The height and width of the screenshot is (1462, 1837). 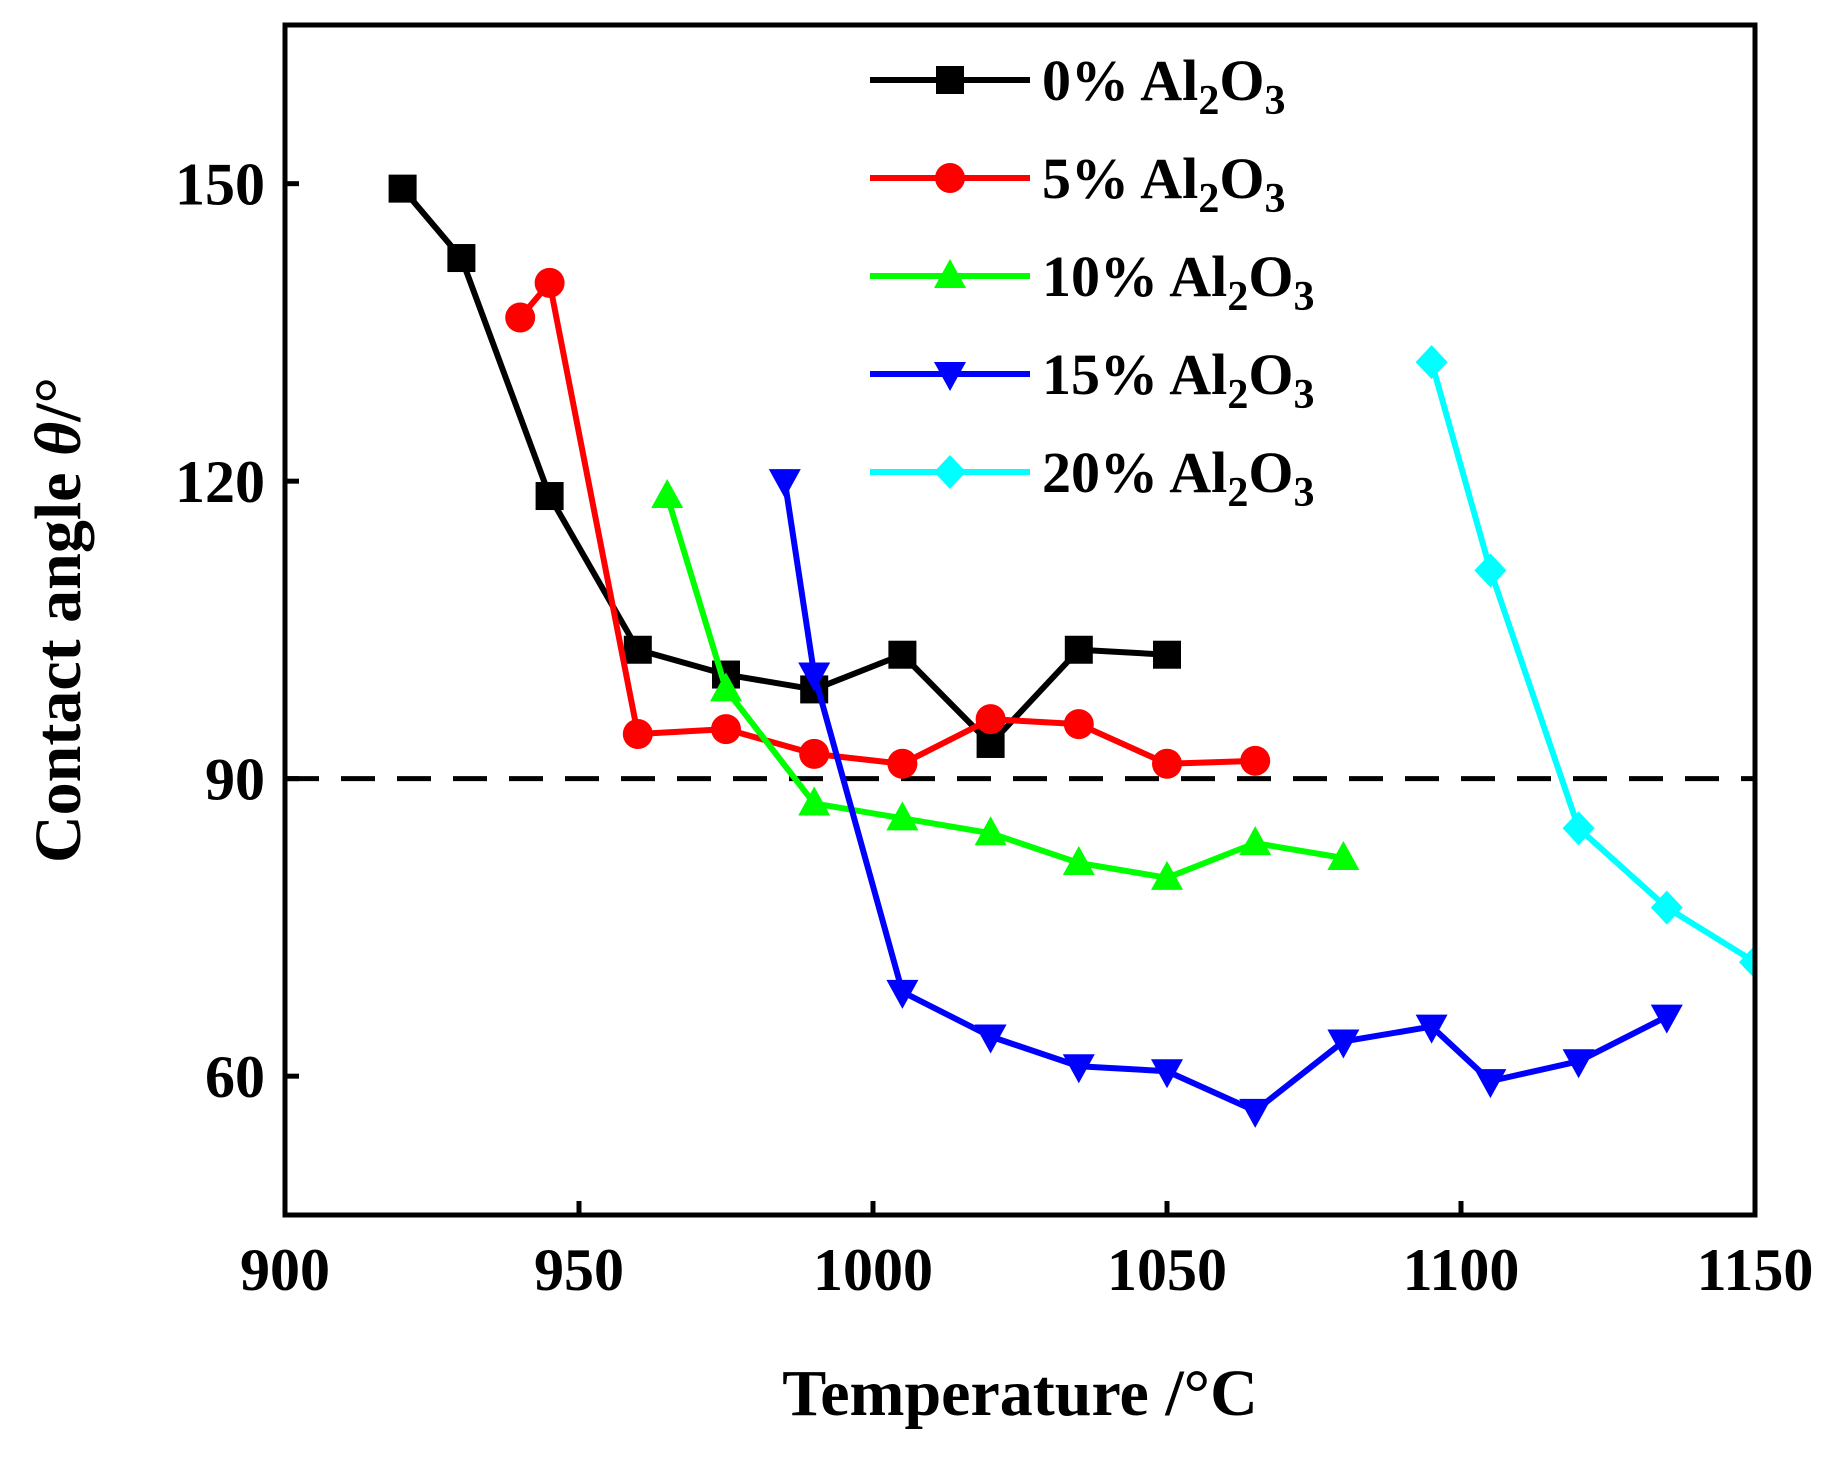 I want to click on y-tick-label: 90, so click(x=235, y=780).